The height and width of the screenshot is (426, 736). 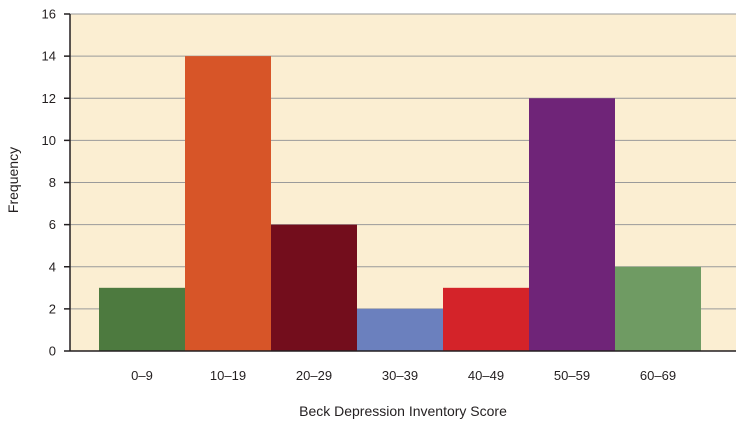 I want to click on x-tick-label: 60–69, so click(x=658, y=375).